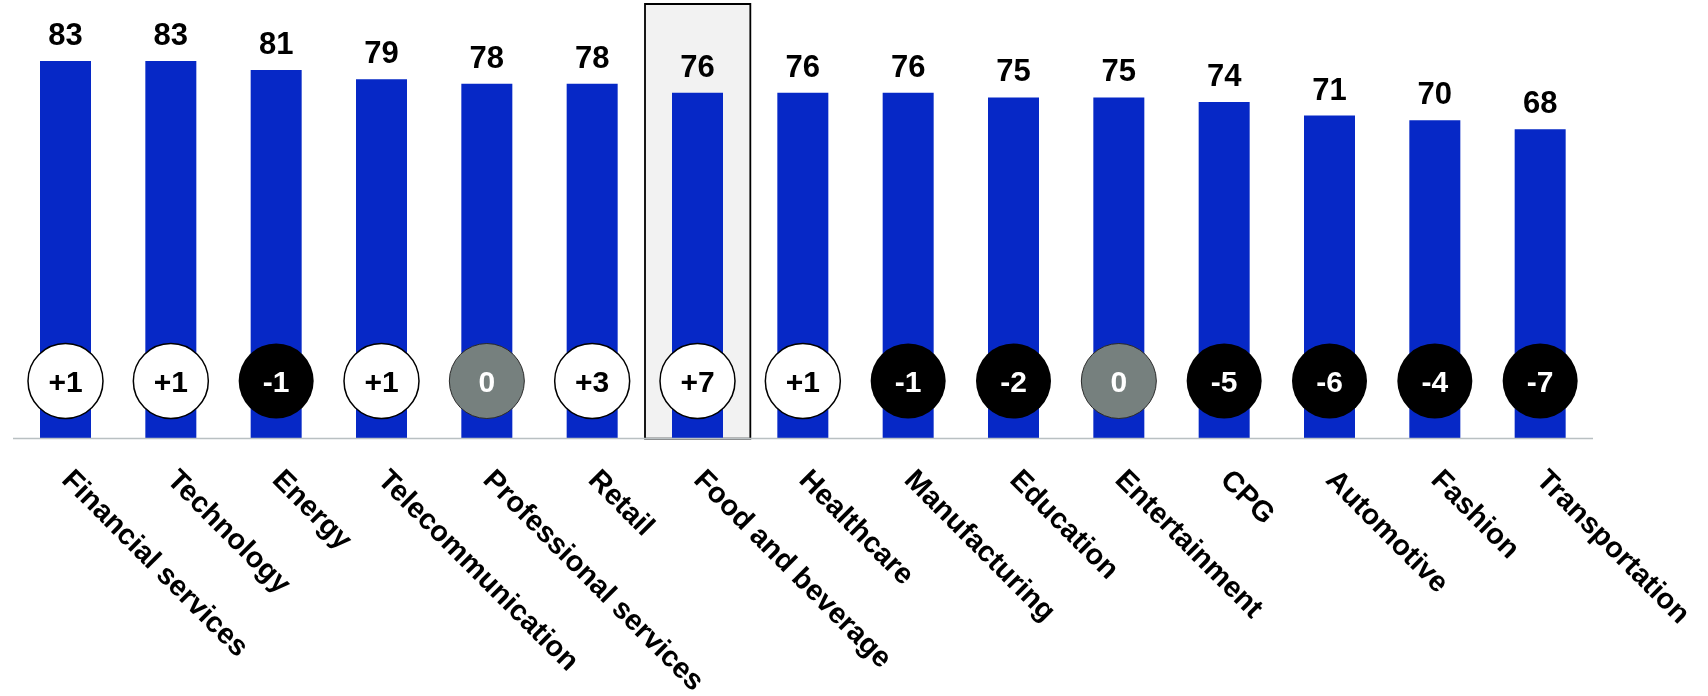 The height and width of the screenshot is (696, 1708). What do you see at coordinates (1435, 94) in the screenshot?
I see `data-label: 70` at bounding box center [1435, 94].